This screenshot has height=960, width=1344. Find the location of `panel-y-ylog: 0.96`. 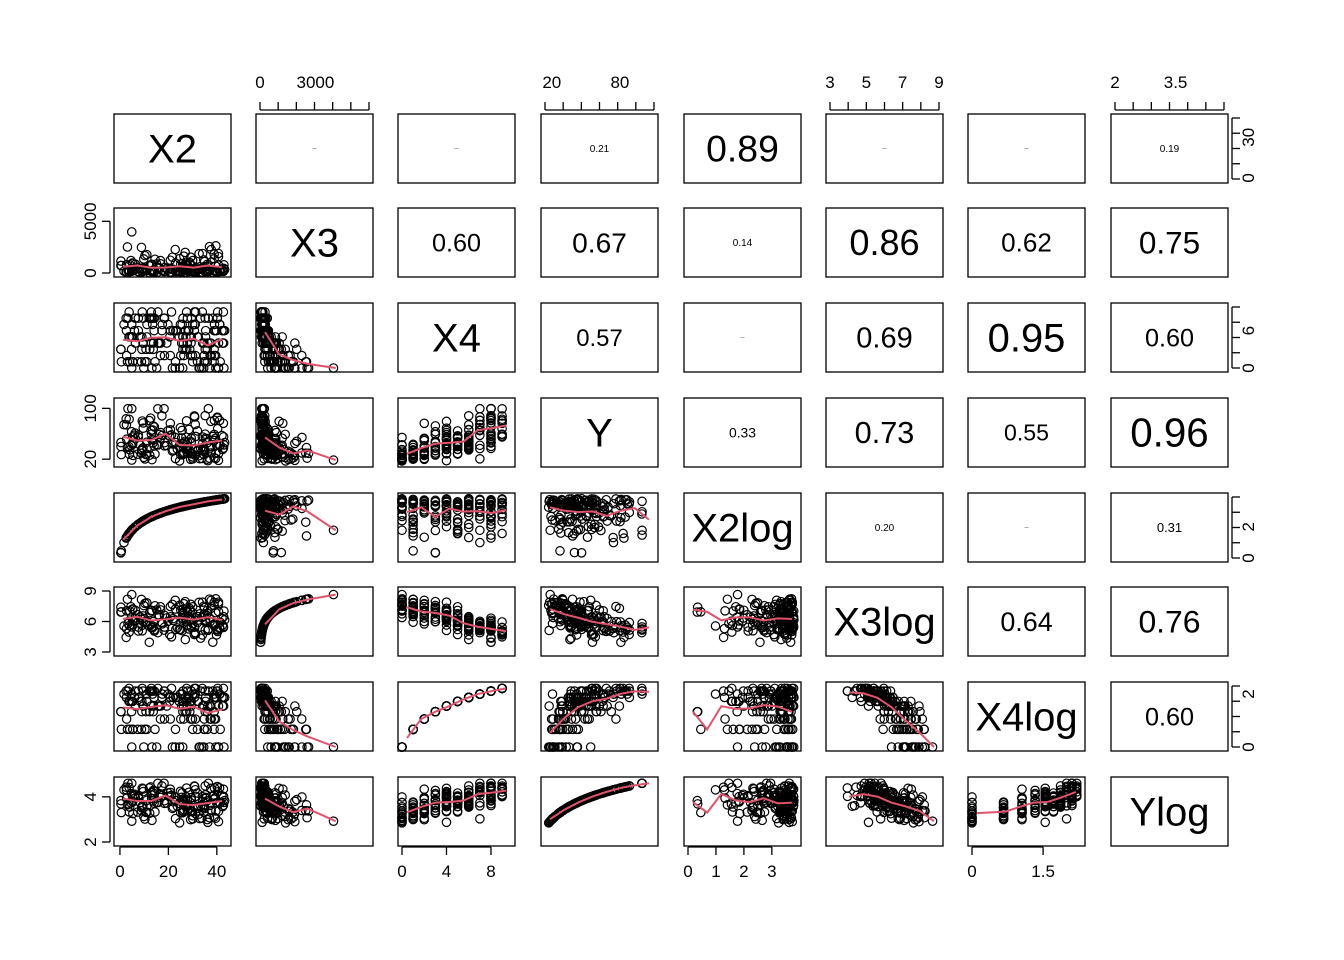

panel-y-ylog: 0.96 is located at coordinates (1169, 432).